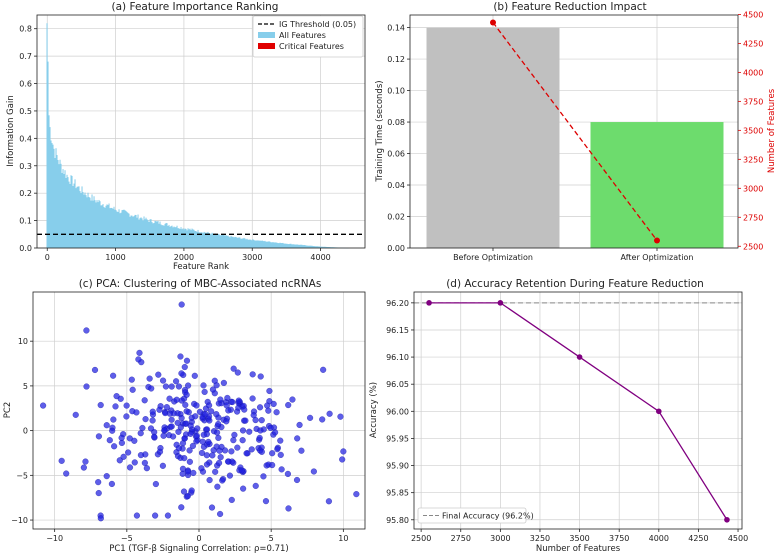  I want to click on legend-d: Final Accuracy (96.2%), so click(475, 515).